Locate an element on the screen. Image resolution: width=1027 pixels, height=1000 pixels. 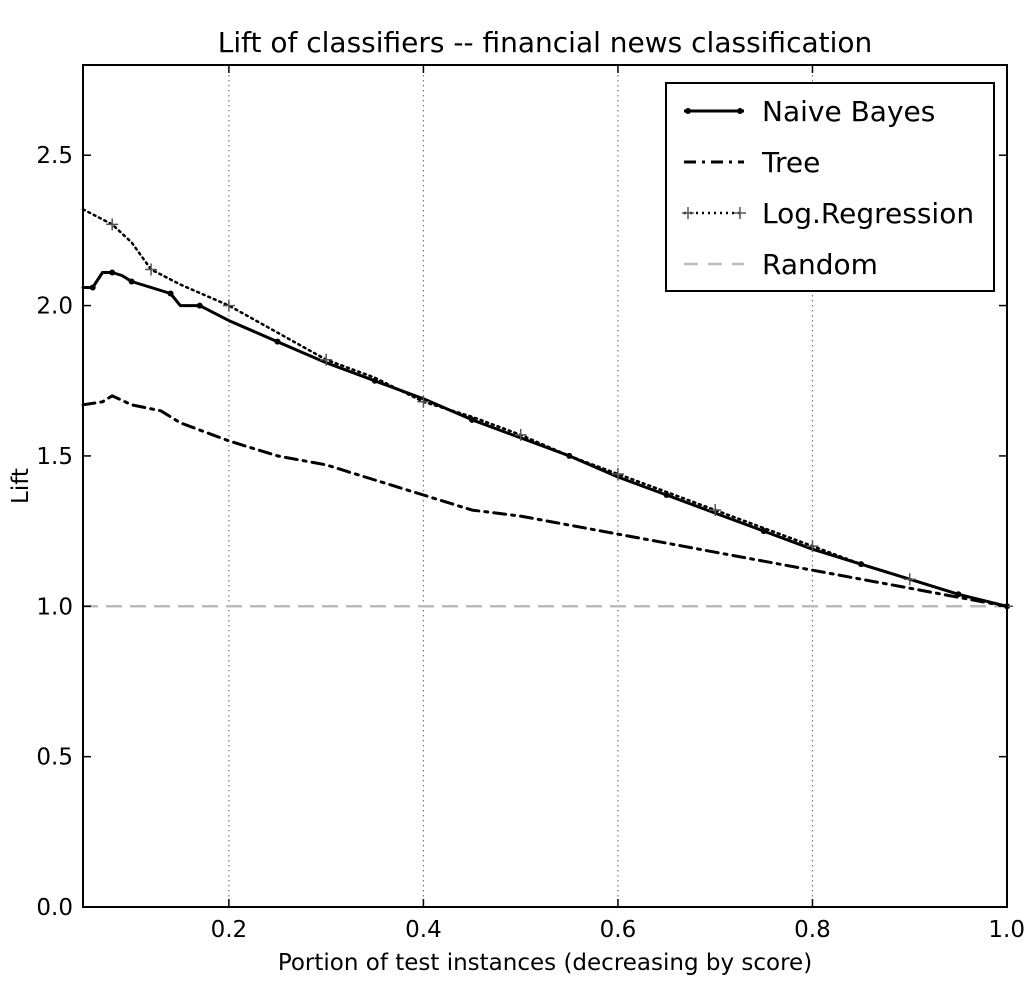
y-axis-label: Lift is located at coordinates (21, 486).